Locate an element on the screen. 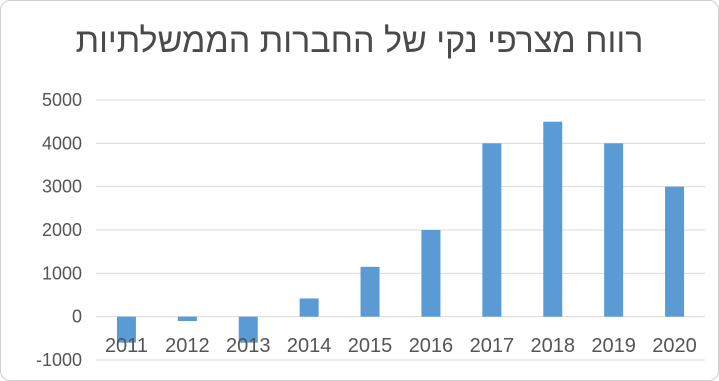  x-category-label: 2011 is located at coordinates (126, 346).